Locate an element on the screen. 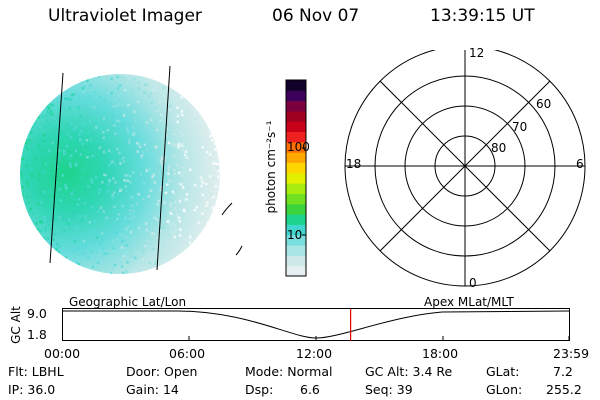 The width and height of the screenshot is (600, 400). timeline-ytick: 9.0 is located at coordinates (37, 313).